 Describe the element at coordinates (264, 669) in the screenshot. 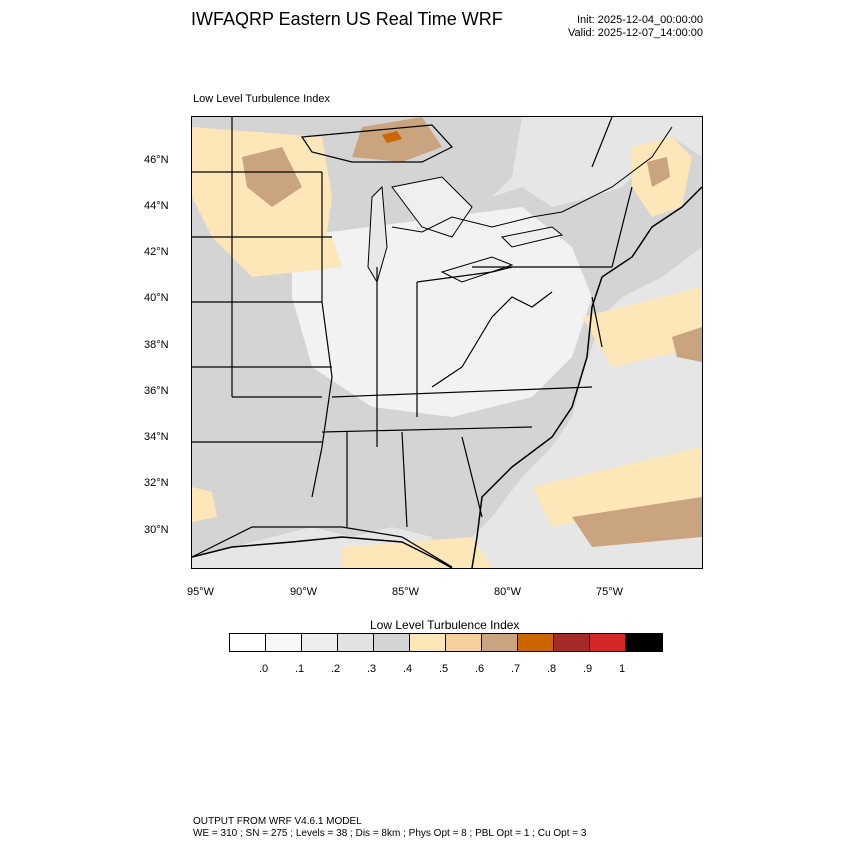

I see `colorbar-tick-label: .0` at that location.